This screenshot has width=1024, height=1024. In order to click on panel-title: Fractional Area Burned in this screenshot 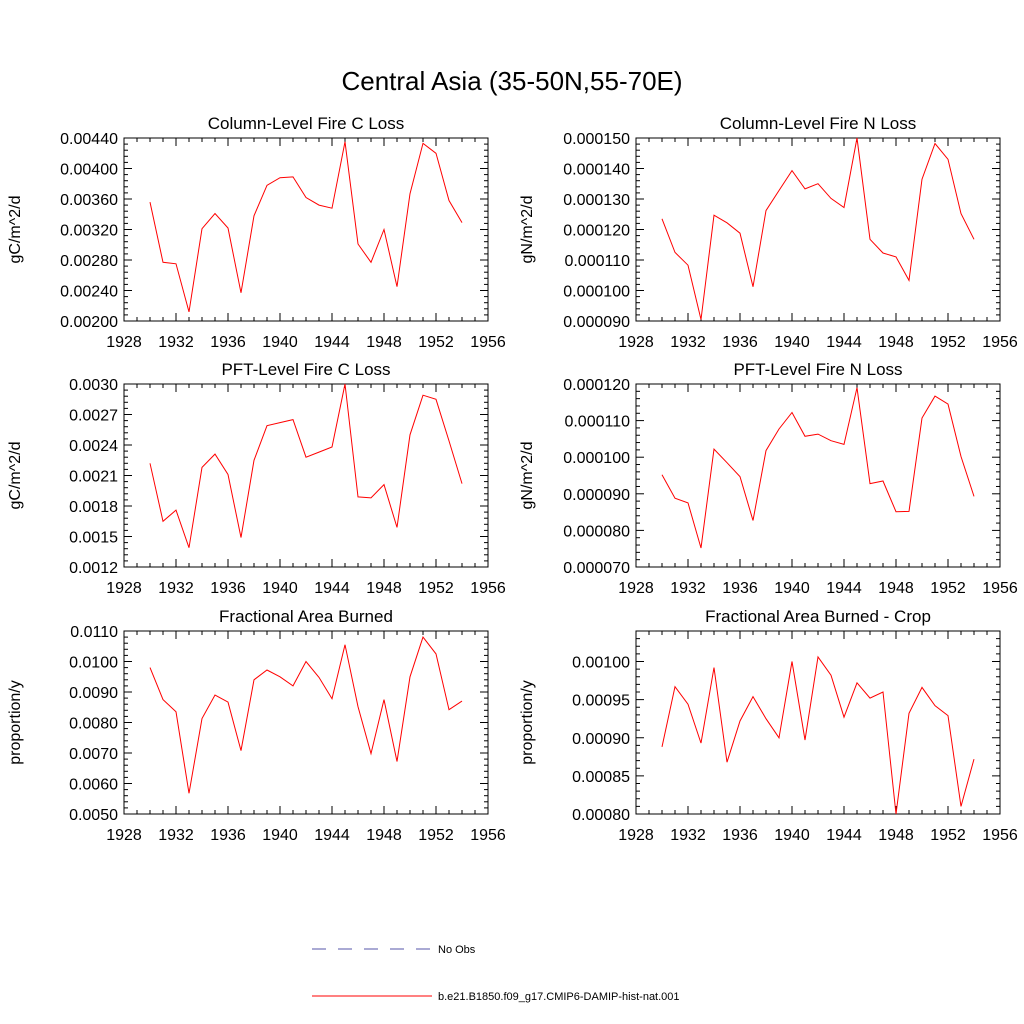, I will do `click(306, 616)`.